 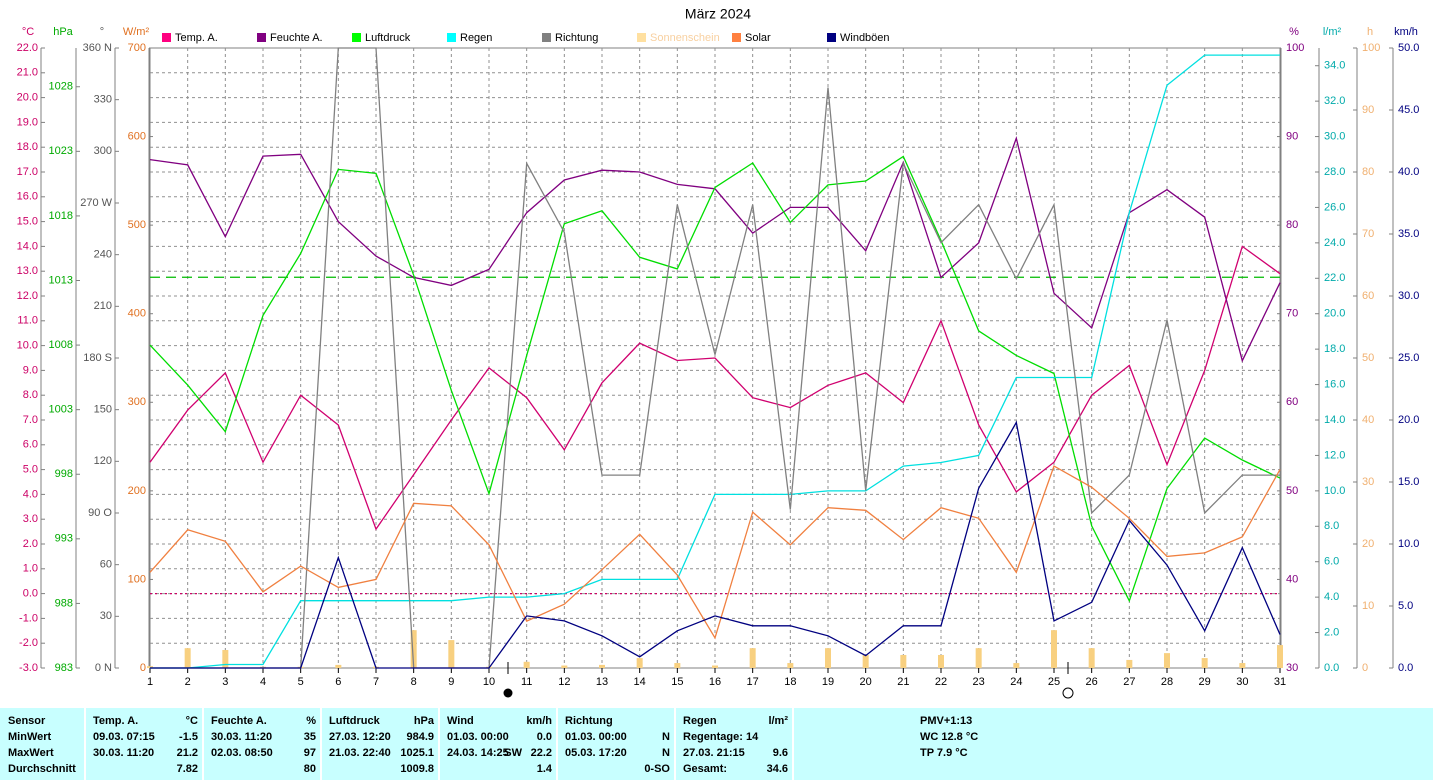 What do you see at coordinates (417, 753) in the screenshot?
I see `table-cell: 1025.1` at bounding box center [417, 753].